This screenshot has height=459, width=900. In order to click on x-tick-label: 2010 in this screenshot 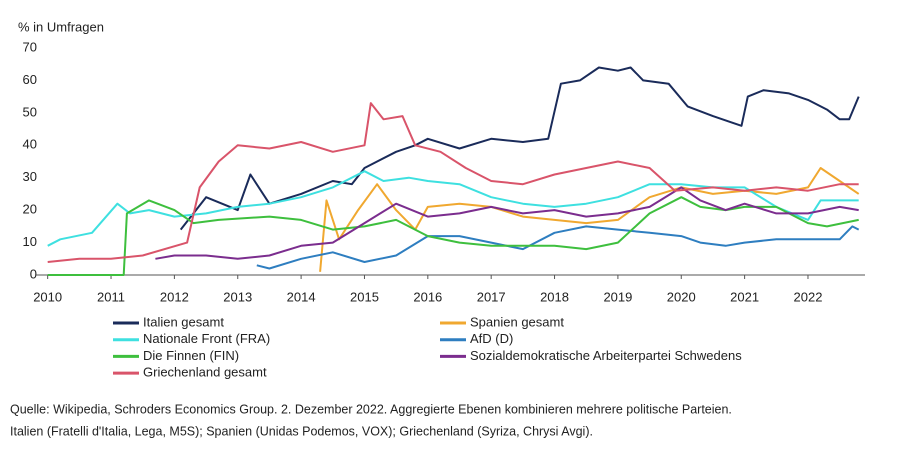, I will do `click(47, 296)`.